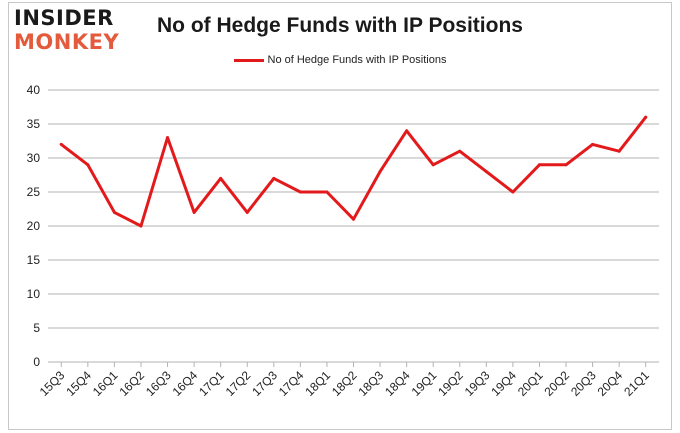 The width and height of the screenshot is (680, 433). I want to click on x-tick-label: 18Q4, so click(397, 383).